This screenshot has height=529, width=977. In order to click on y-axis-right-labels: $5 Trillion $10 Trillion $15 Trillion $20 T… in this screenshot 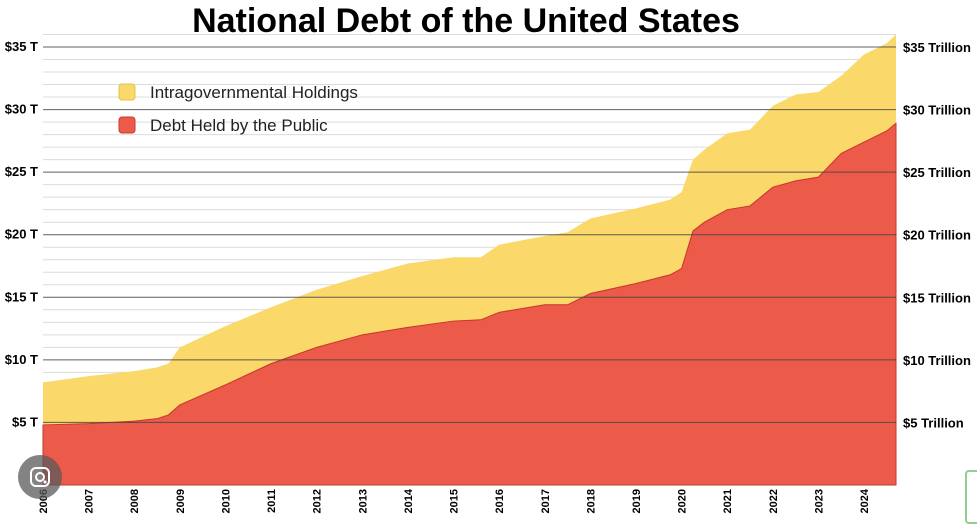, I will do `click(937, 235)`.